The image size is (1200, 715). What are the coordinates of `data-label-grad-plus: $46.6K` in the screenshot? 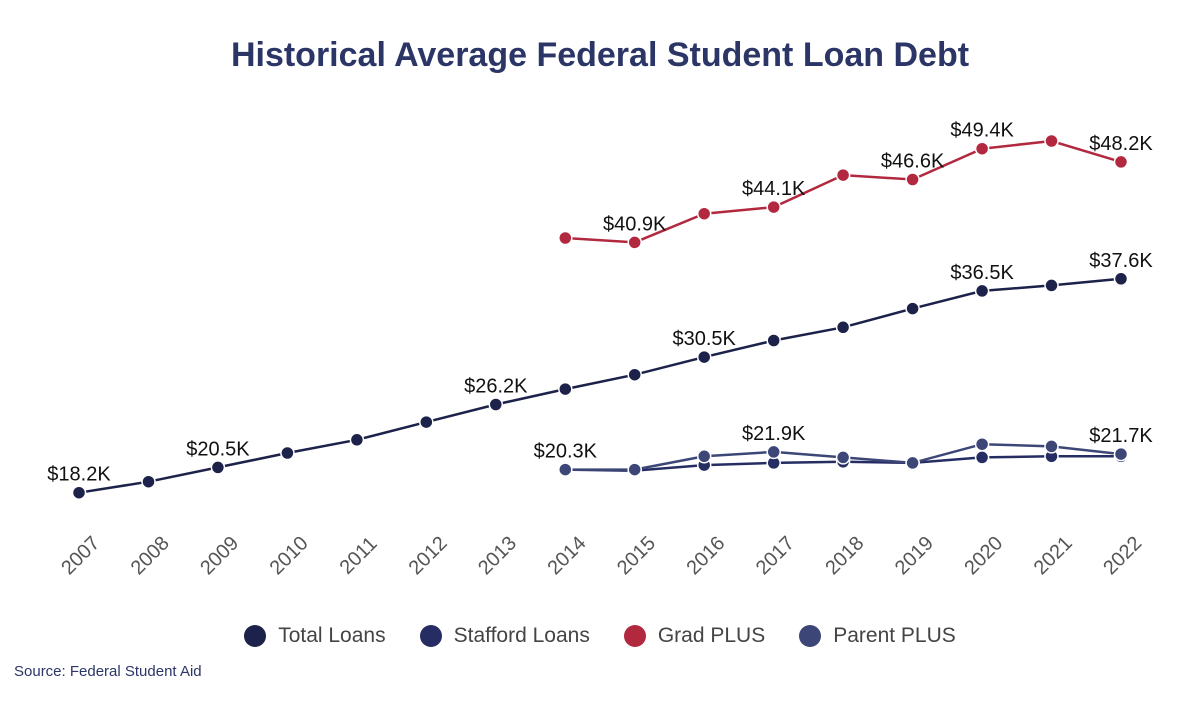 It's located at (913, 162).